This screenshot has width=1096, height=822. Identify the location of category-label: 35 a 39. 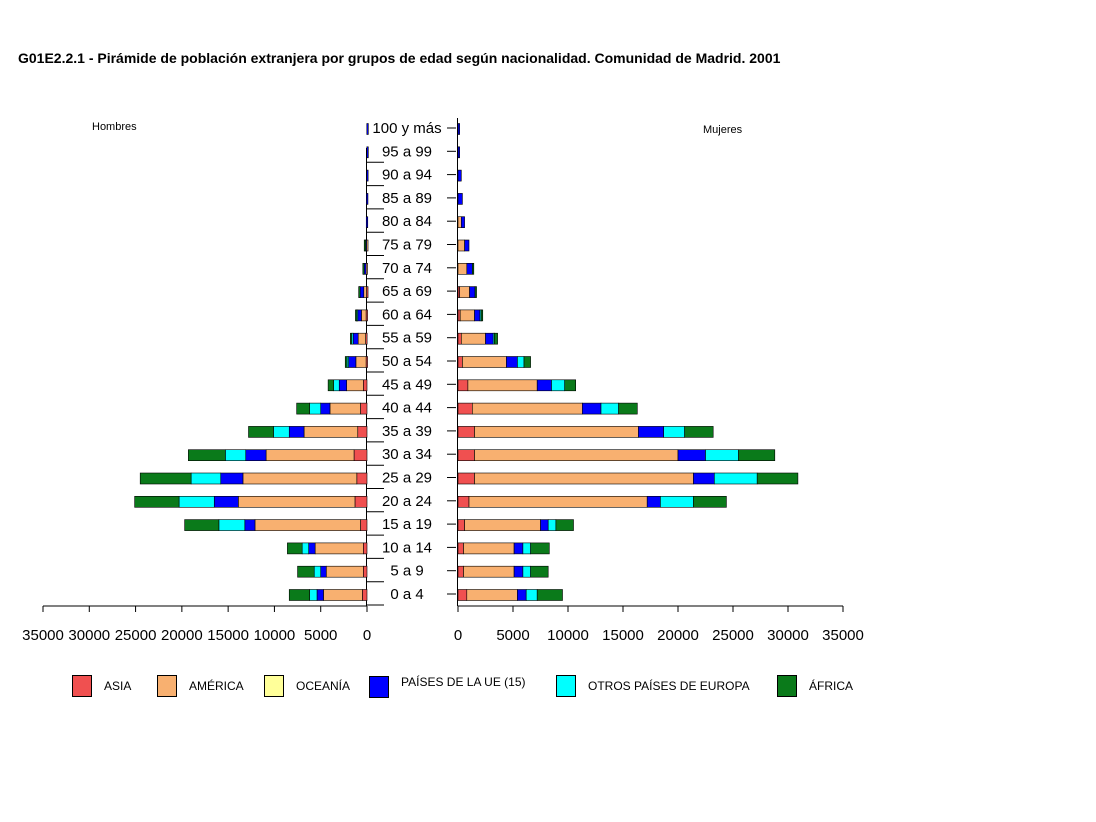
(407, 431).